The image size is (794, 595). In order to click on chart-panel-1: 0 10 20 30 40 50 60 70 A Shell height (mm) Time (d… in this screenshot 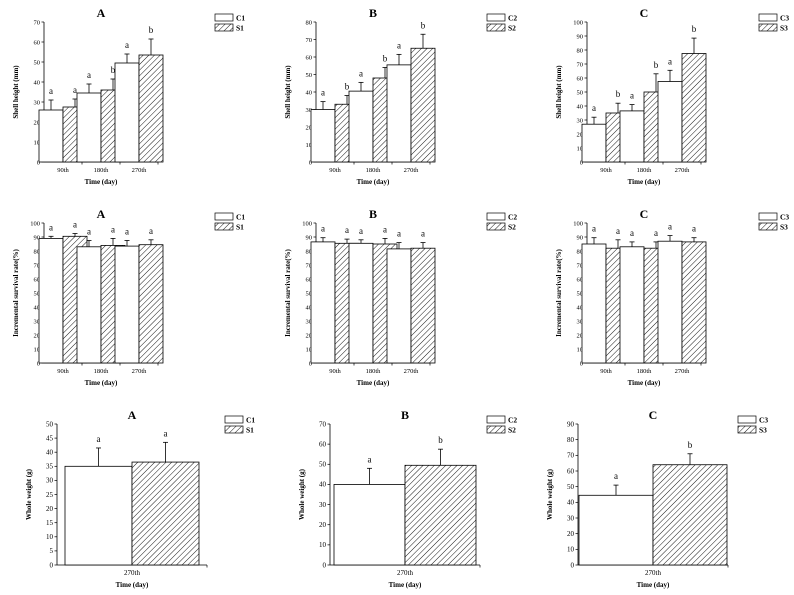, I will do `click(128, 96)`.